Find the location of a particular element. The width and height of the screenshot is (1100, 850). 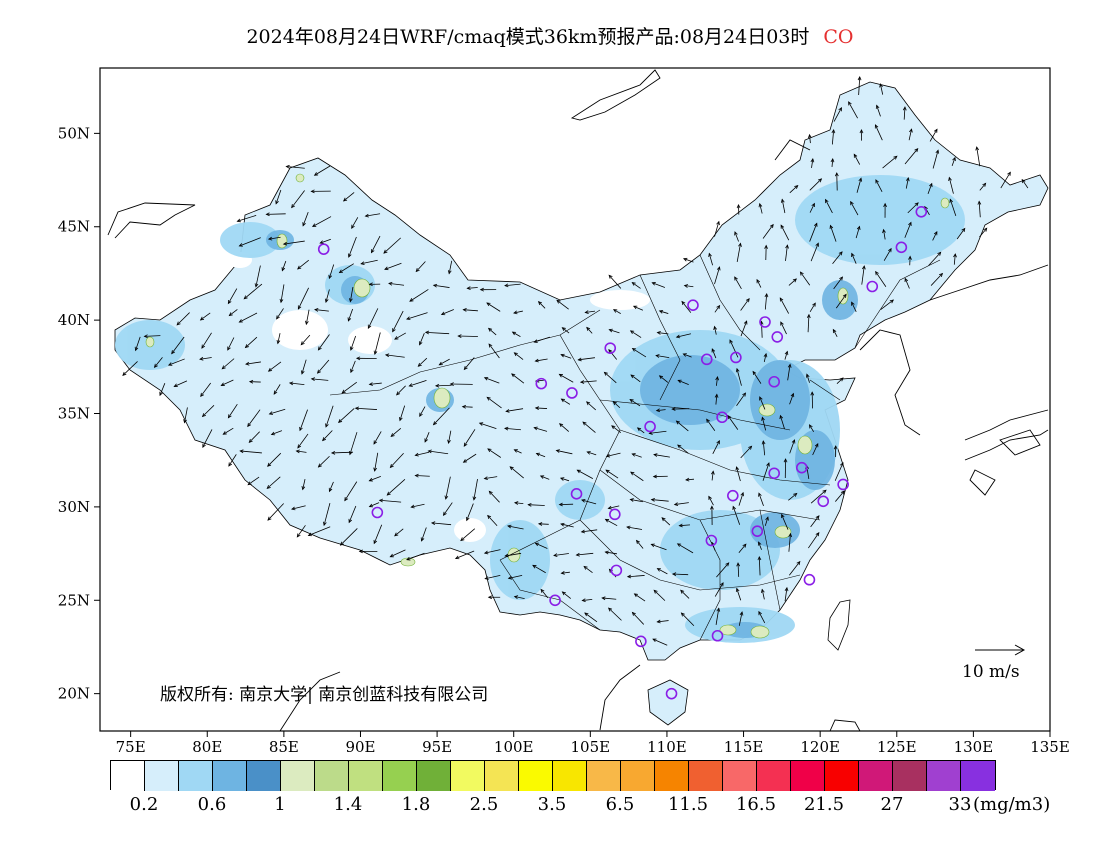

colorbar-tick-label: 3.5 is located at coordinates (552, 804).